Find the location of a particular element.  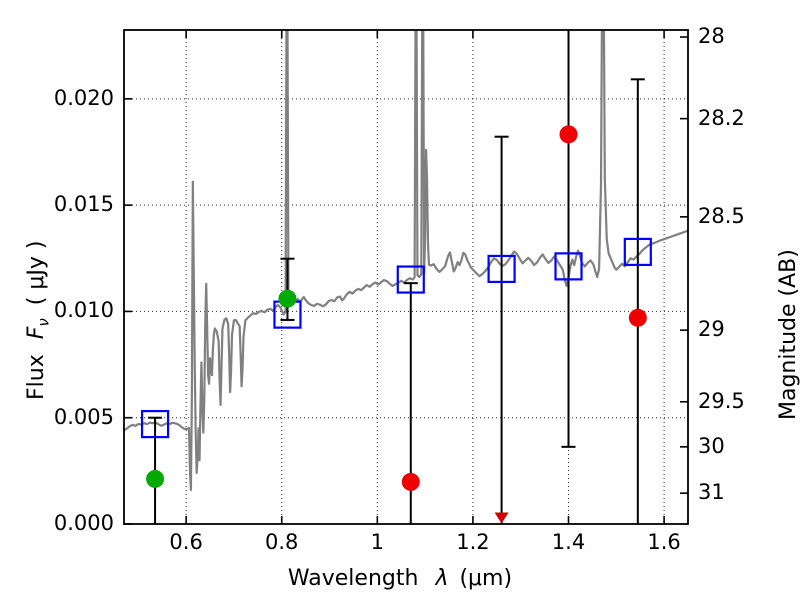

y-left-title-text: Flux is located at coordinates (36, 377).